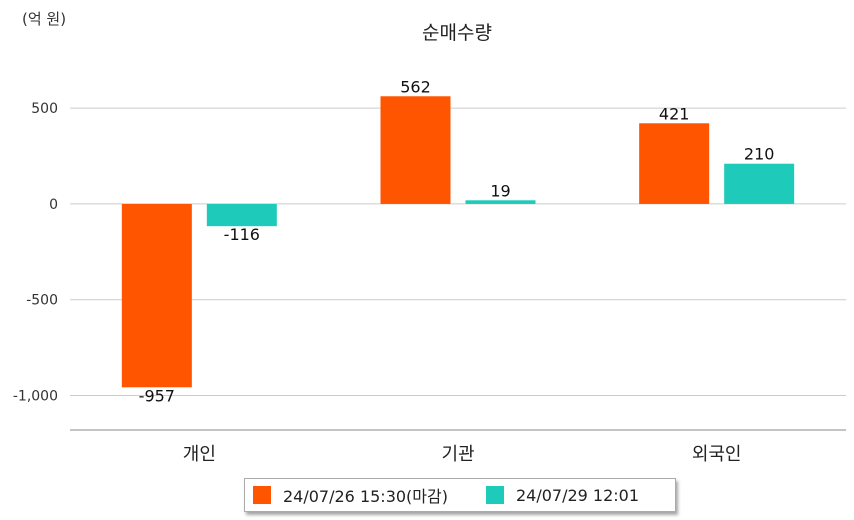 Image resolution: width=854 pixels, height=520 pixels. What do you see at coordinates (199, 454) in the screenshot?
I see `x-tick-label: 개인` at bounding box center [199, 454].